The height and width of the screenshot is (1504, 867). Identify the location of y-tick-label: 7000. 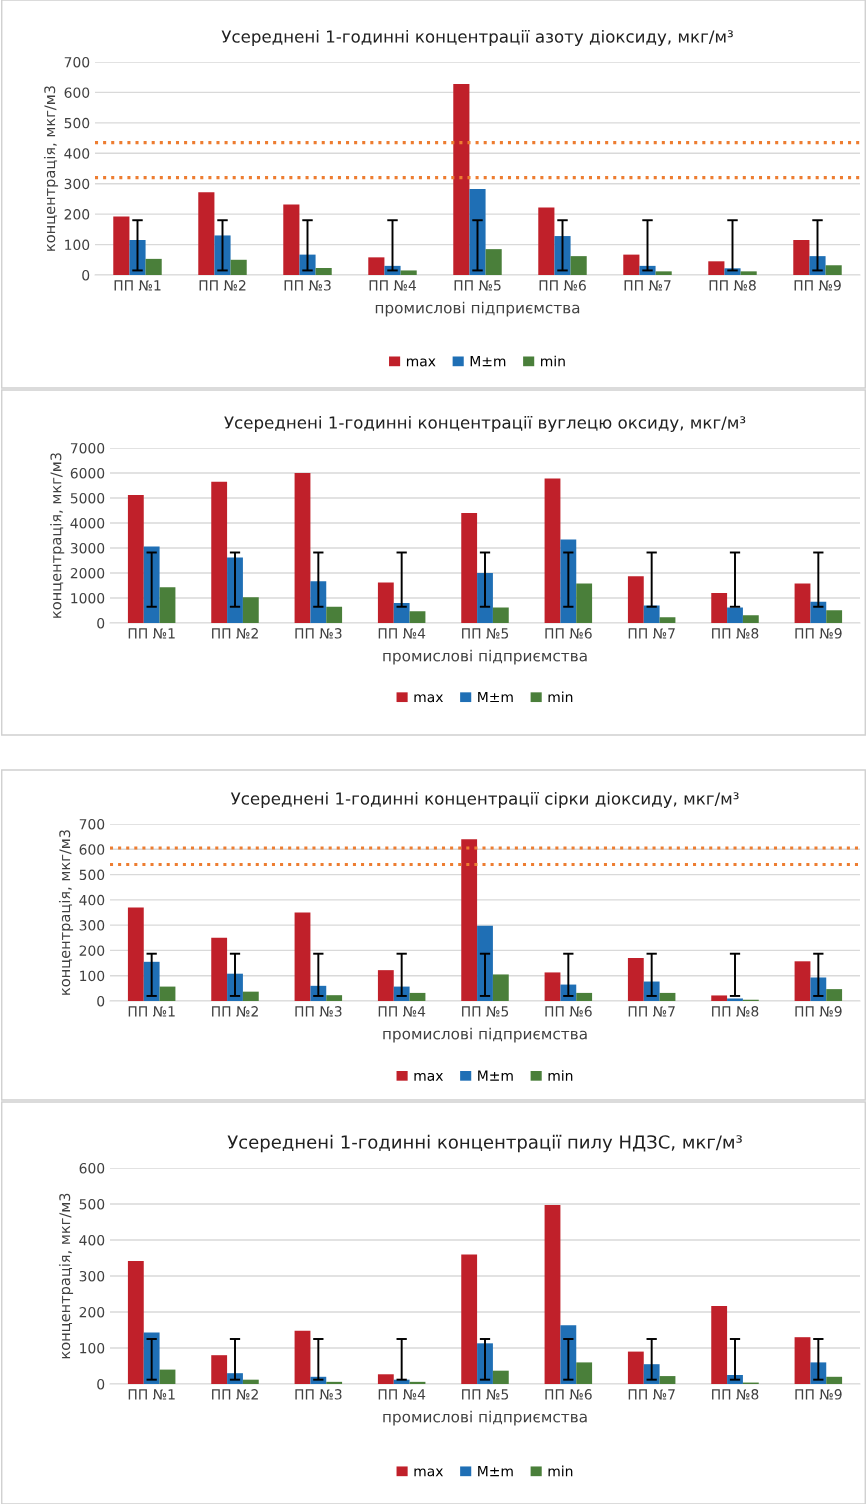
(87, 448).